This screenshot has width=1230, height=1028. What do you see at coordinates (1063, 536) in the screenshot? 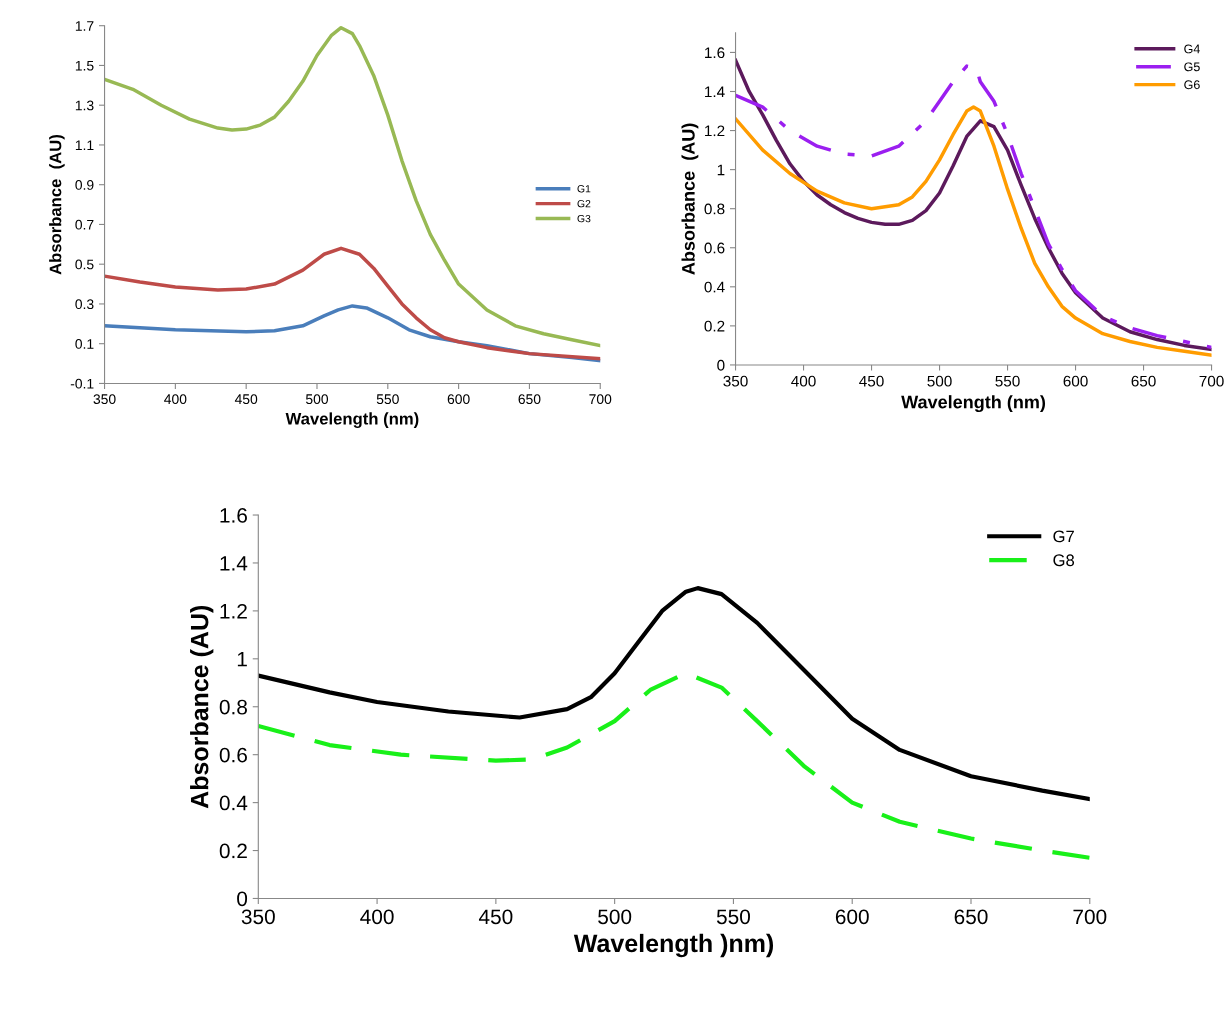
I see `legend-label: G7` at bounding box center [1063, 536].